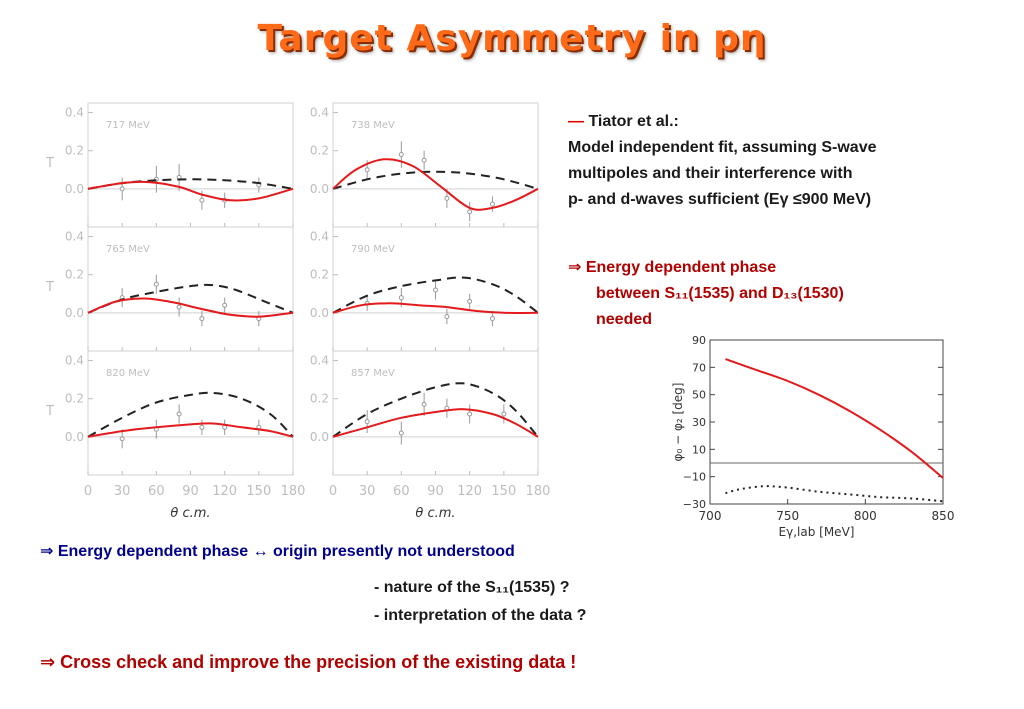  I want to click on phase-x-tick-label: 750, so click(787, 516).